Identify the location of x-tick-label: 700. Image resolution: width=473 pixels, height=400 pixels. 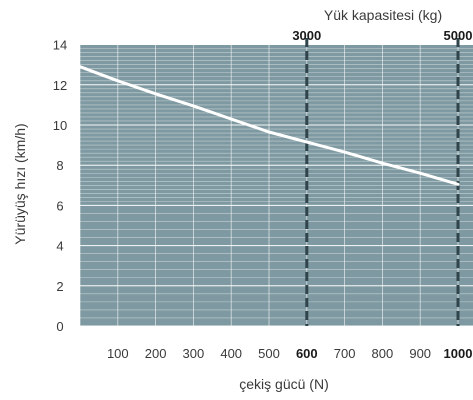
(345, 353).